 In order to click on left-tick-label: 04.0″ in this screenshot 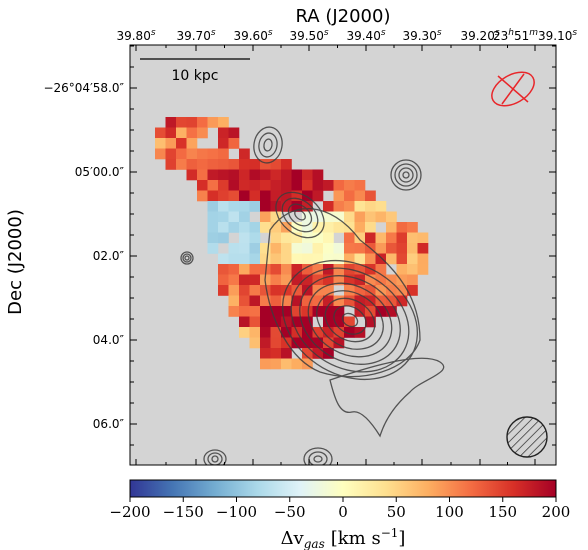, I will do `click(109, 340)`.